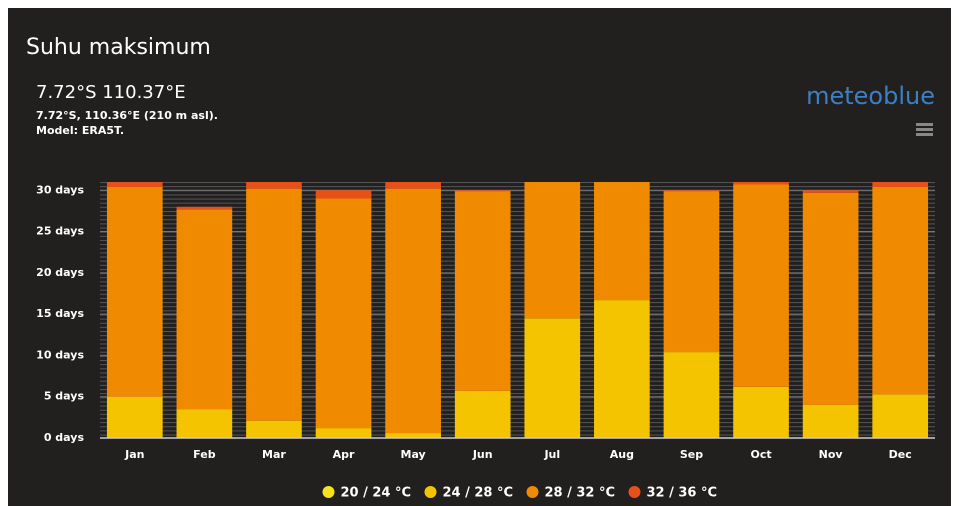 The image size is (959, 506). I want to click on x-tick-label: Aug, so click(622, 454).